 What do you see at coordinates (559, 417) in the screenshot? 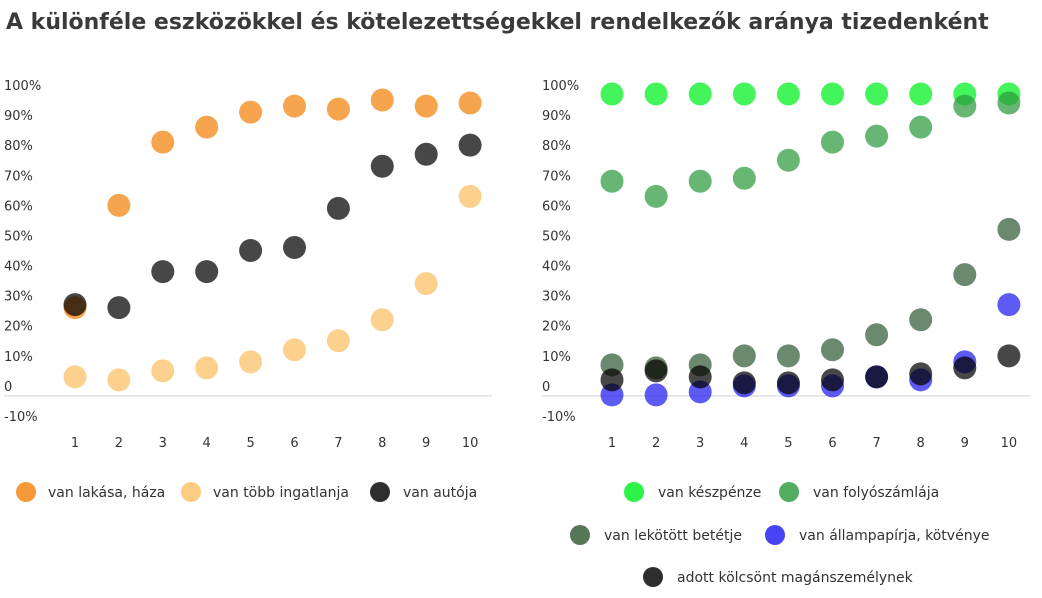
I see `y-tick-label: -10%` at bounding box center [559, 417].